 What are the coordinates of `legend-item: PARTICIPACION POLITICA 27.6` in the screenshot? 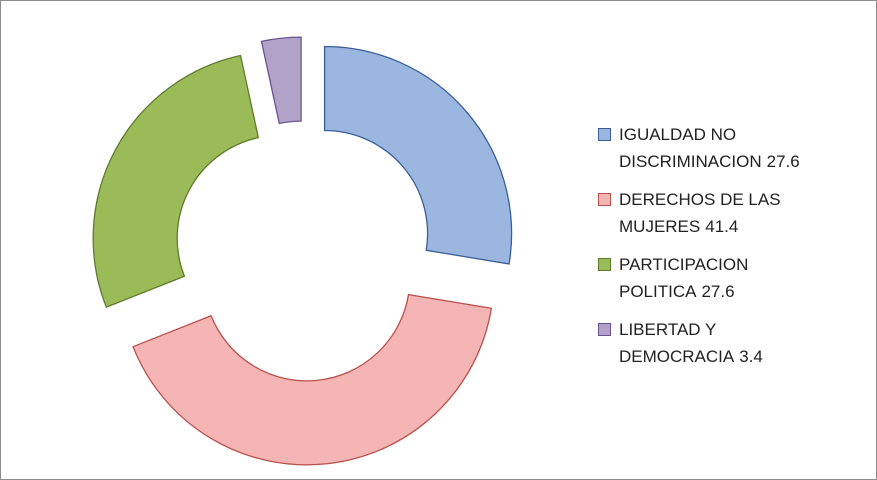 It's located at (698, 278).